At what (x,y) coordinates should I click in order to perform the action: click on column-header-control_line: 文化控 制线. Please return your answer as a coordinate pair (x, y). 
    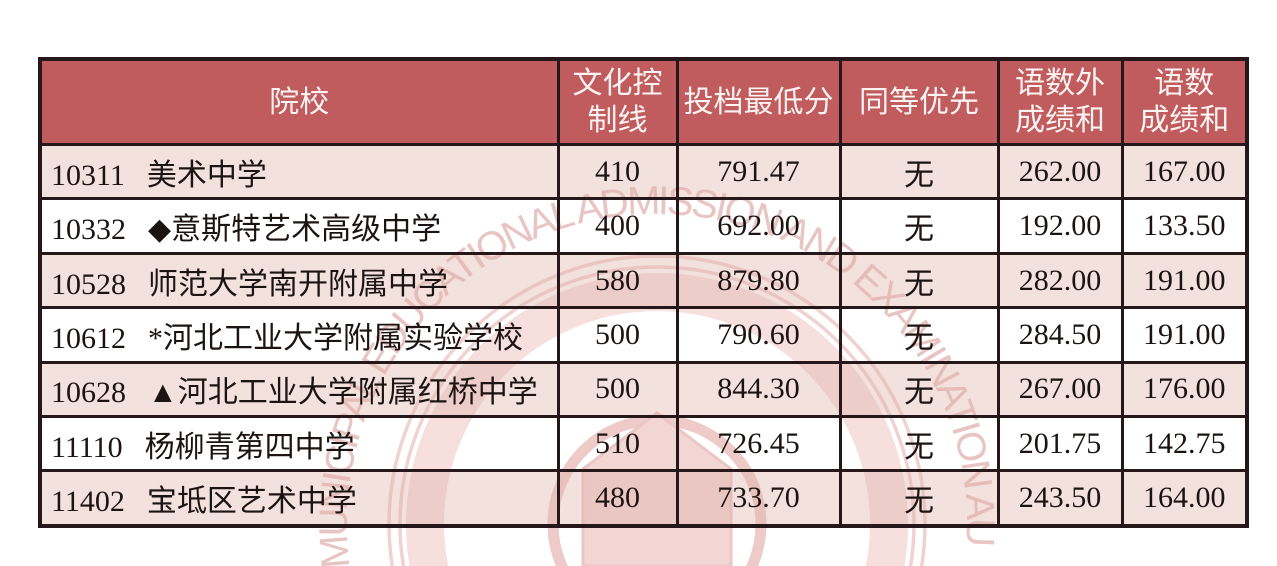
    Looking at the image, I should click on (617, 101).